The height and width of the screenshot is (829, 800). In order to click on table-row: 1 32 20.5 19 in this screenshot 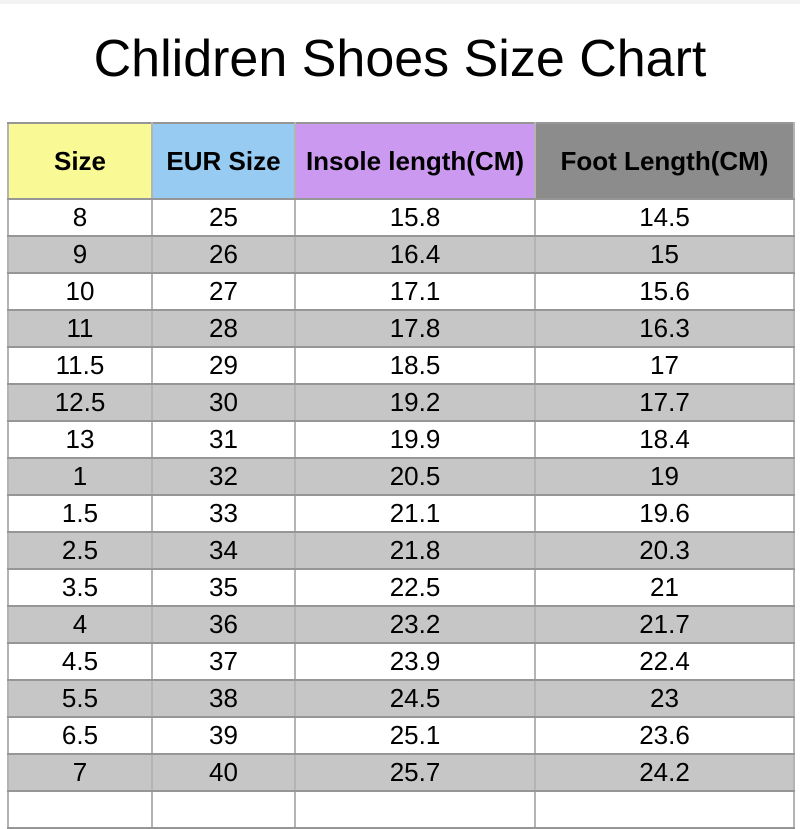, I will do `click(401, 476)`.